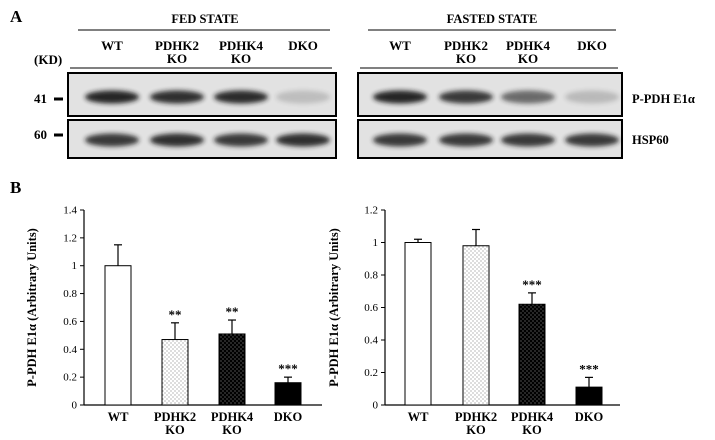 This screenshot has height=440, width=715. I want to click on blot-group-title: FASTED STATE, so click(492, 19).